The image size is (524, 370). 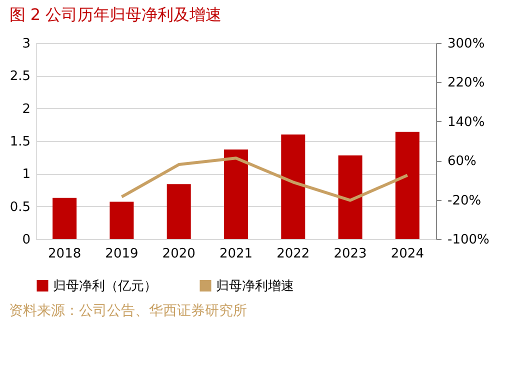 I want to click on x-tick-label: 2022, so click(x=293, y=254).